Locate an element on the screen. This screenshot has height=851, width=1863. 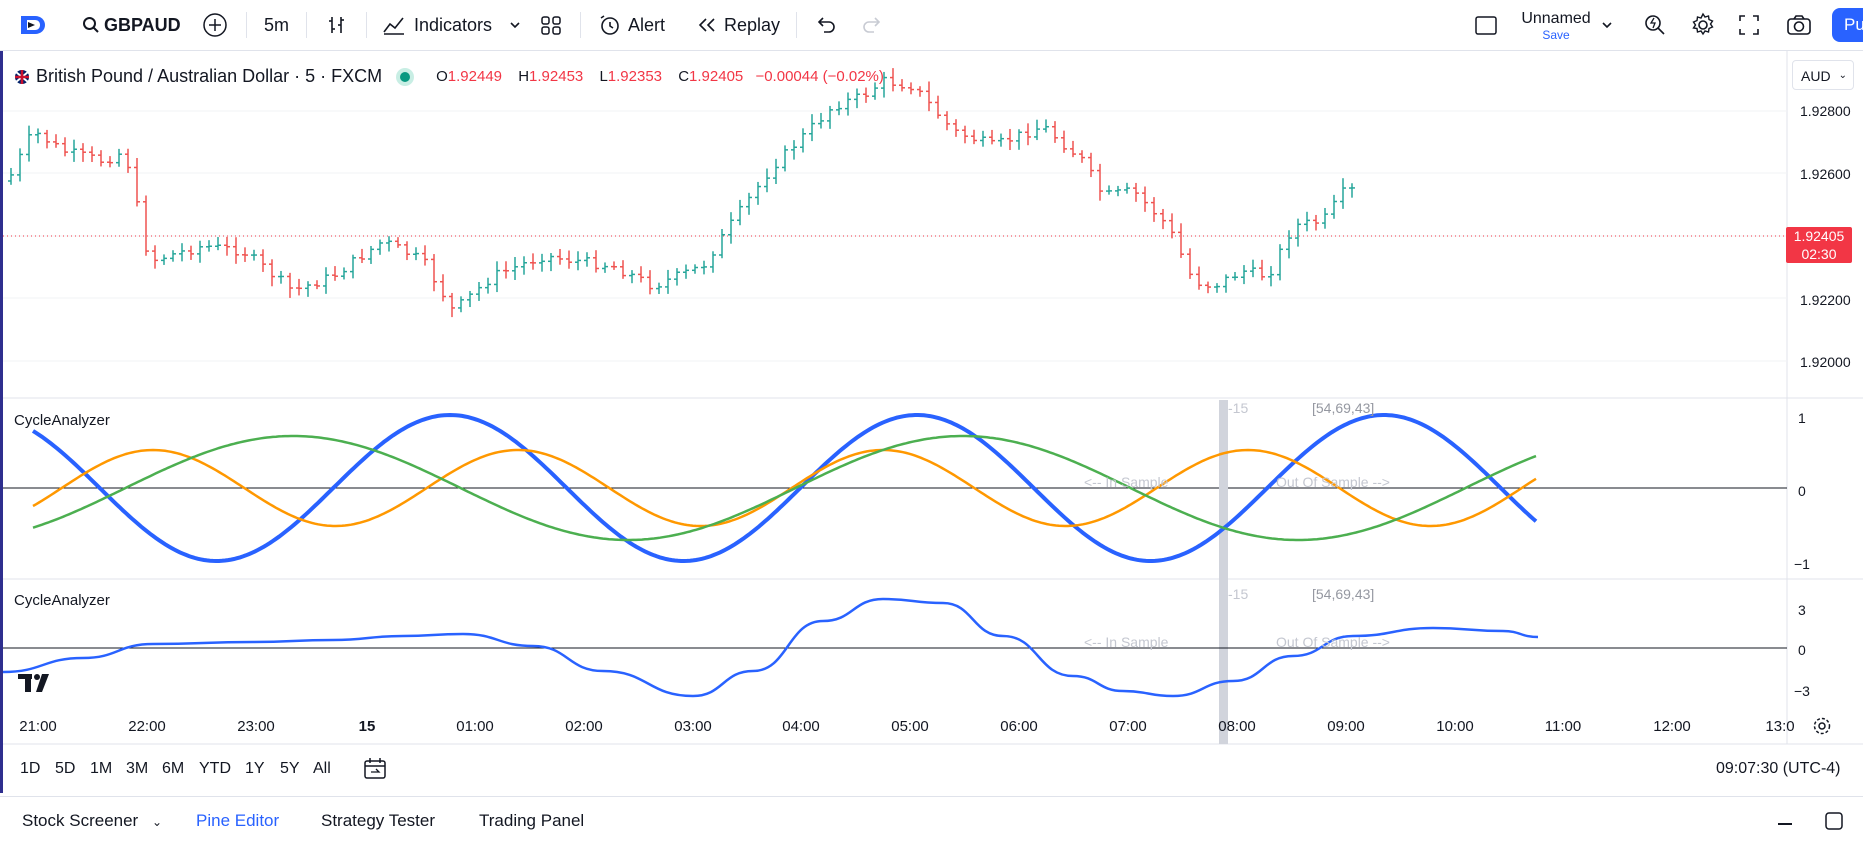
time-axis-settings-icon is located at coordinates (1822, 728).